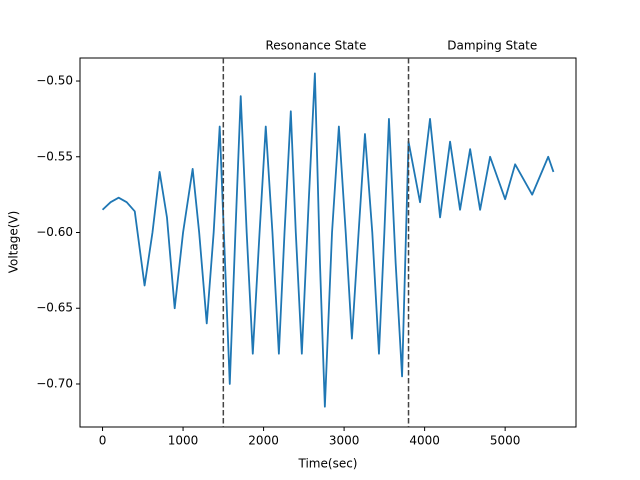  Describe the element at coordinates (14, 242) in the screenshot. I see `y-axis-label: Voltage(V)` at that location.